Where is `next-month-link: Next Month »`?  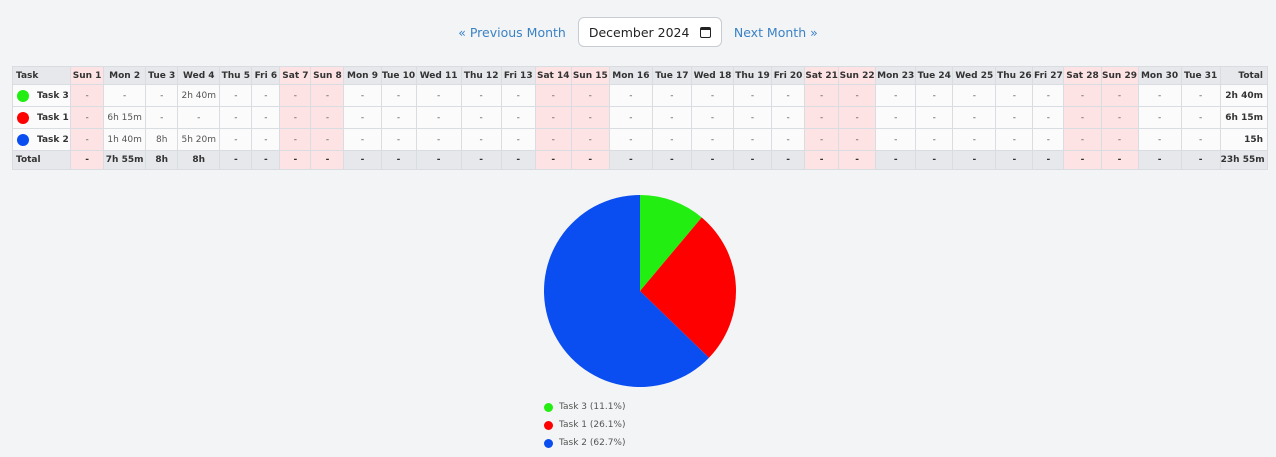 next-month-link: Next Month » is located at coordinates (775, 32).